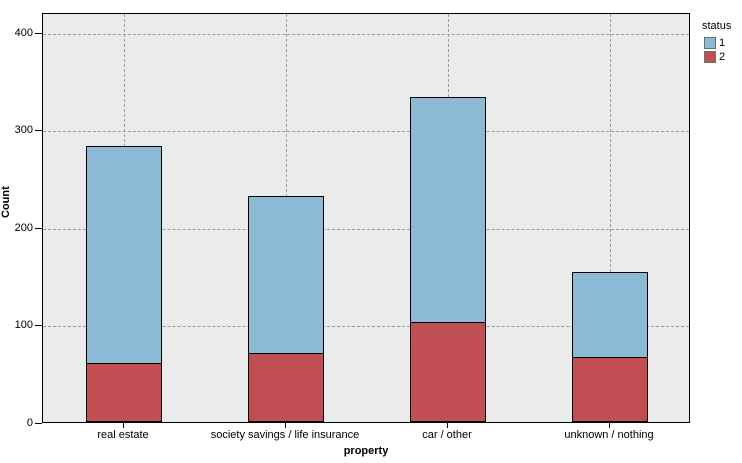  What do you see at coordinates (717, 43) in the screenshot?
I see `legend-item-status-1: 1` at bounding box center [717, 43].